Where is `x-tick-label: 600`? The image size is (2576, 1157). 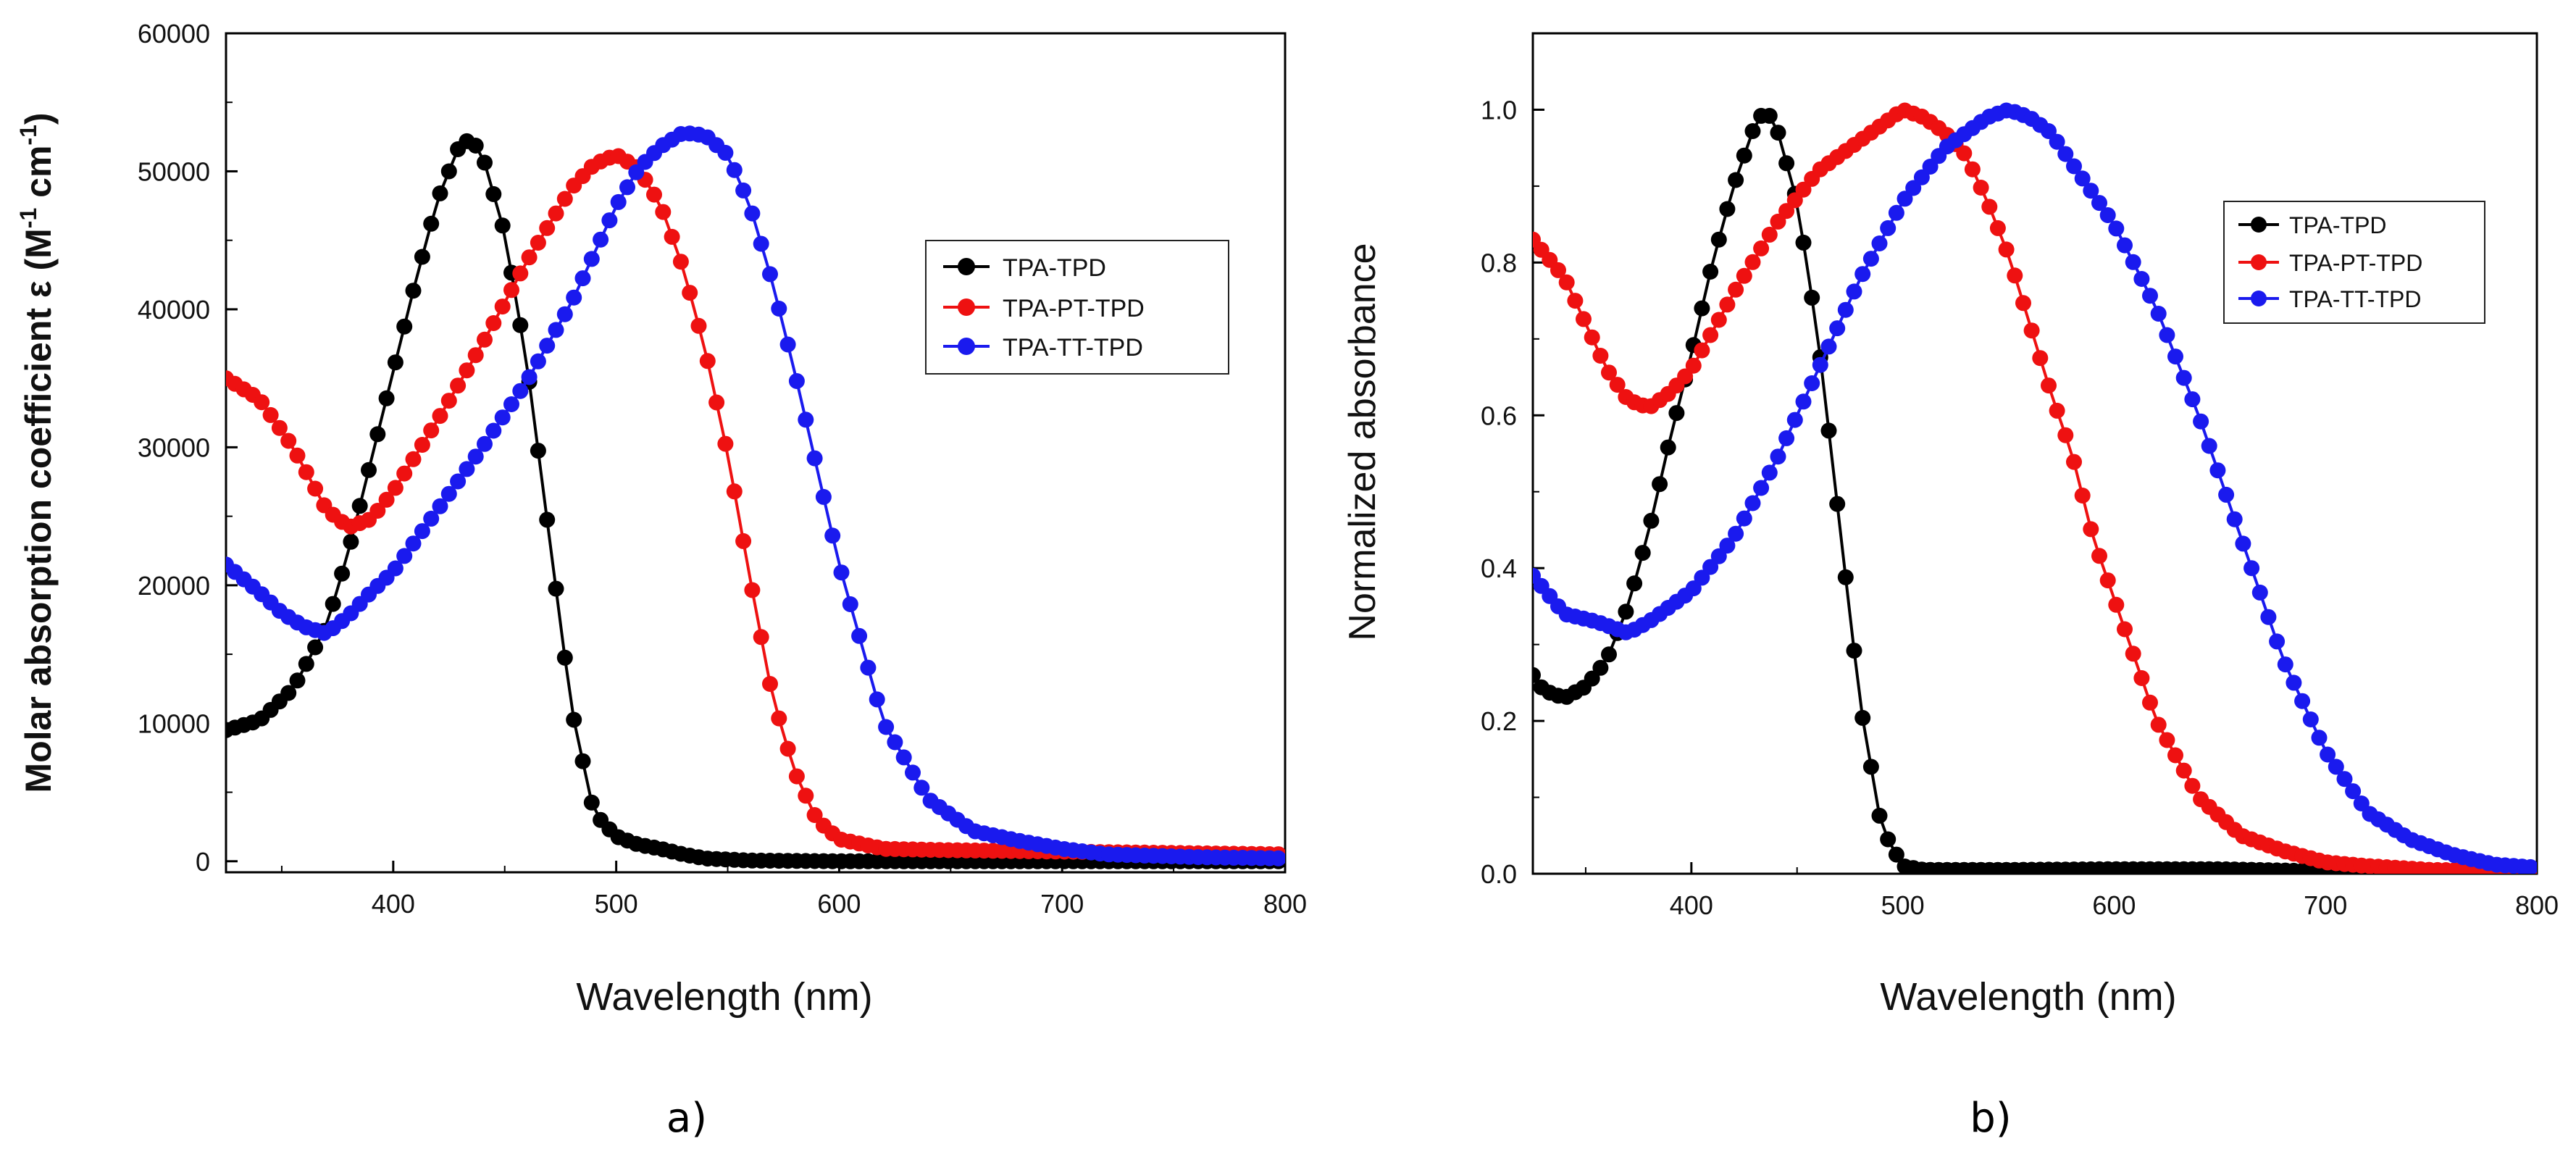
x-tick-label: 600 is located at coordinates (839, 904).